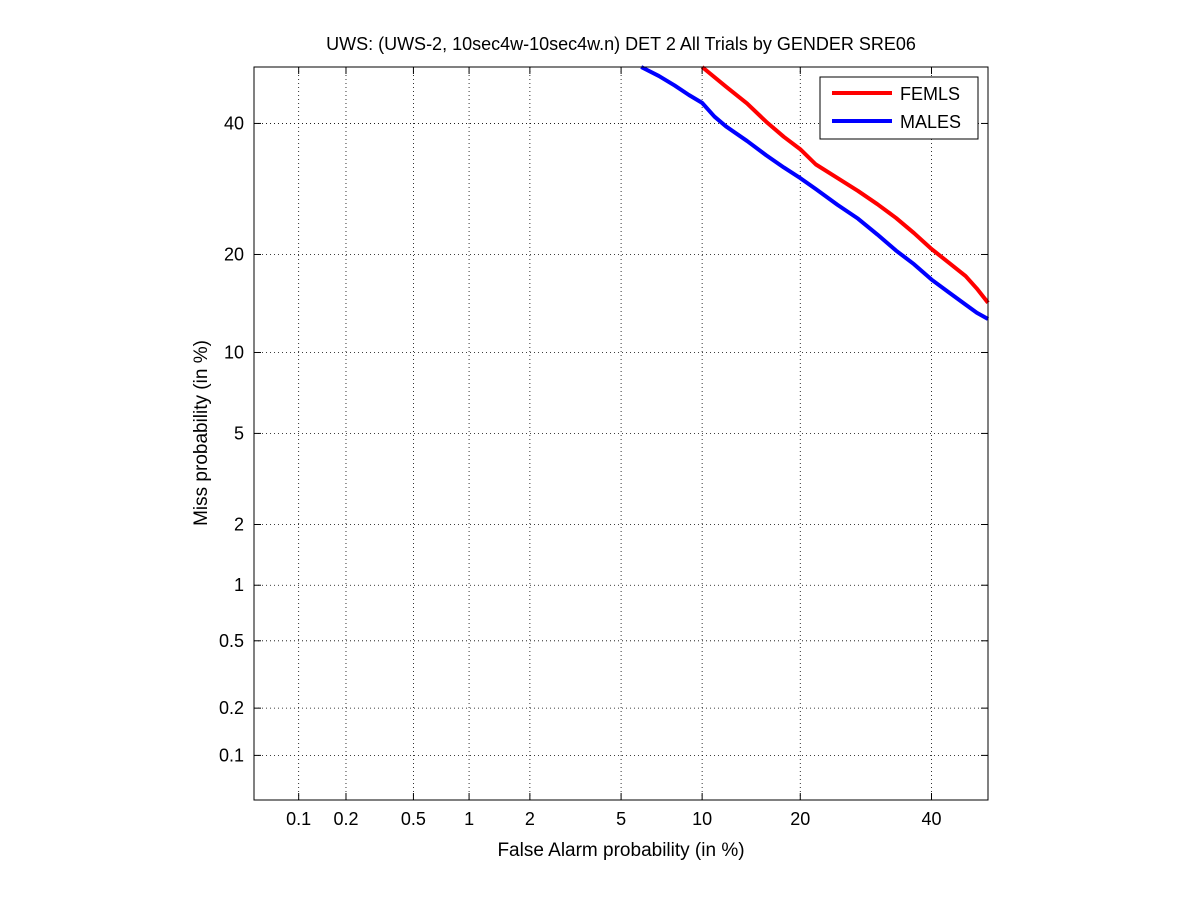 Image resolution: width=1201 pixels, height=900 pixels. I want to click on x-tick-label: 0.2, so click(345, 819).